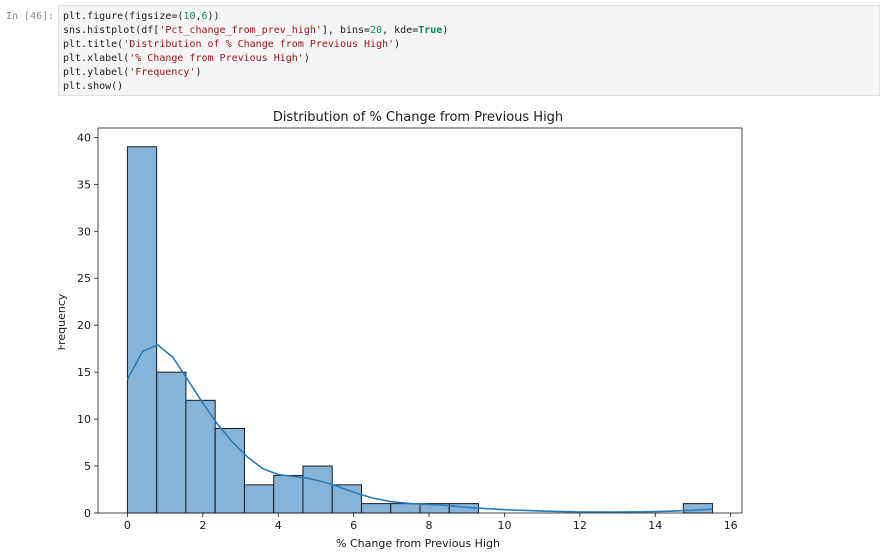 The width and height of the screenshot is (881, 559). What do you see at coordinates (87, 466) in the screenshot?
I see `y-tick-label: 5` at bounding box center [87, 466].